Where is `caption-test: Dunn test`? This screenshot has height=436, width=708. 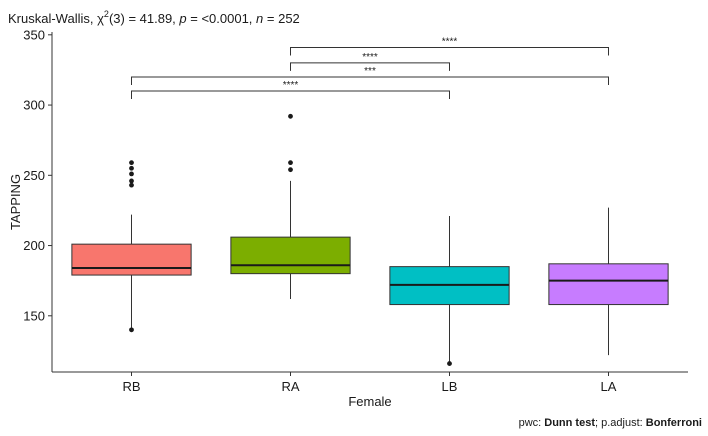 caption-test: Dunn test is located at coordinates (569, 423).